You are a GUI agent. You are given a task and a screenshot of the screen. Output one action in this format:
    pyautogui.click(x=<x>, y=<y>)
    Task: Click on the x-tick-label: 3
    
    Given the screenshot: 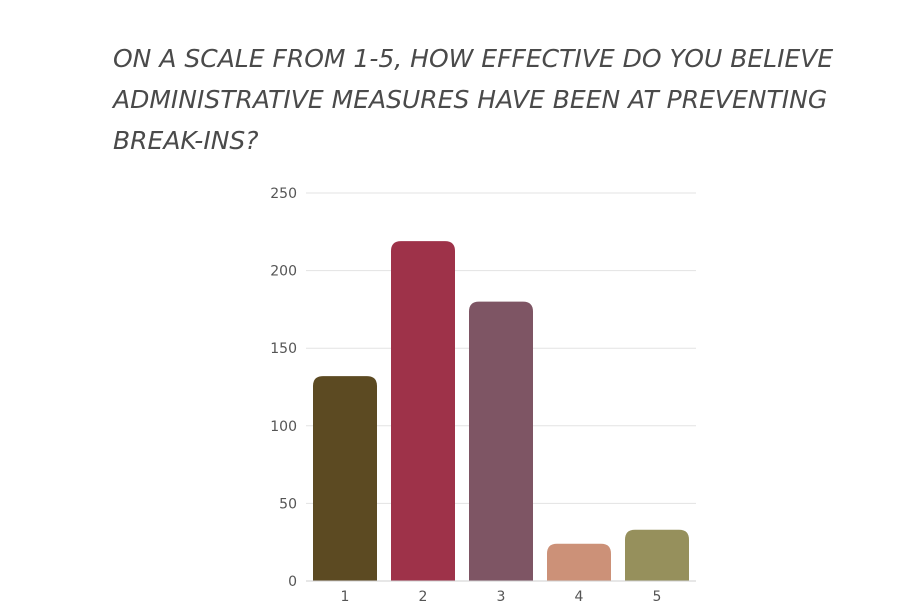 What is the action you would take?
    pyautogui.click(x=501, y=597)
    